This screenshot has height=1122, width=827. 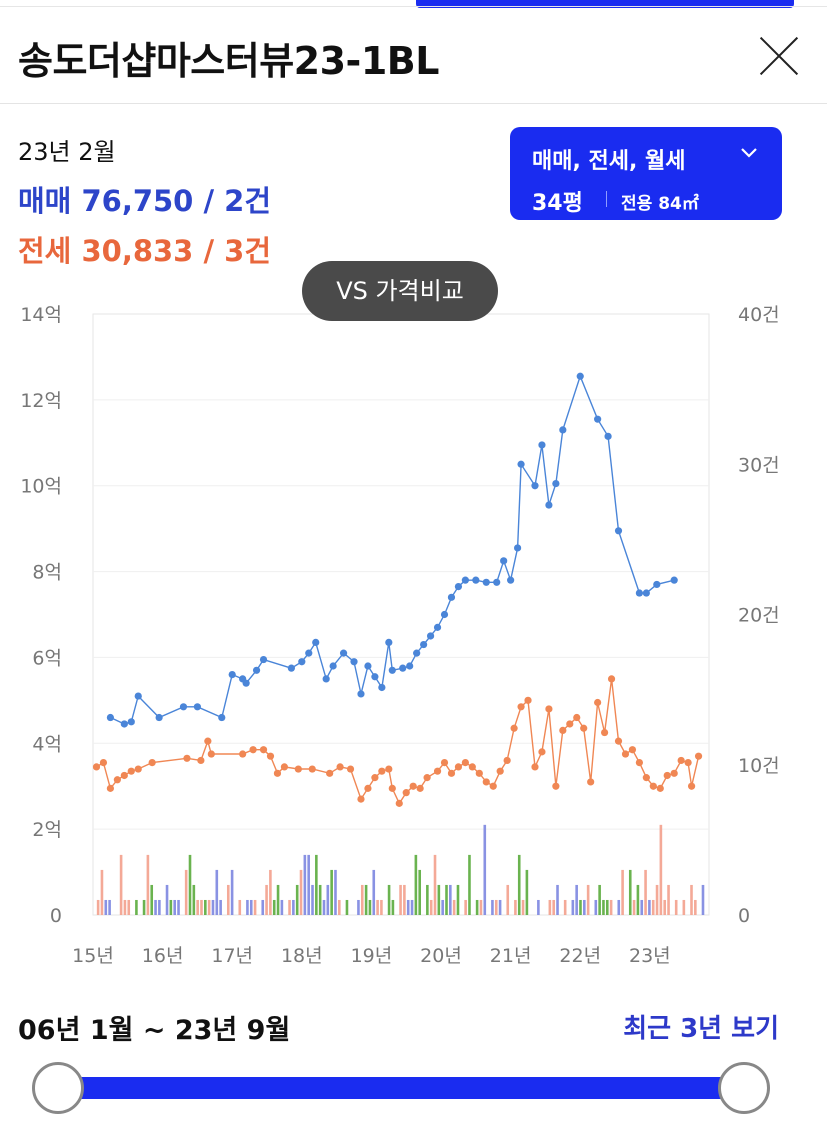 I want to click on area-label: 전용 84㎡, so click(x=660, y=204).